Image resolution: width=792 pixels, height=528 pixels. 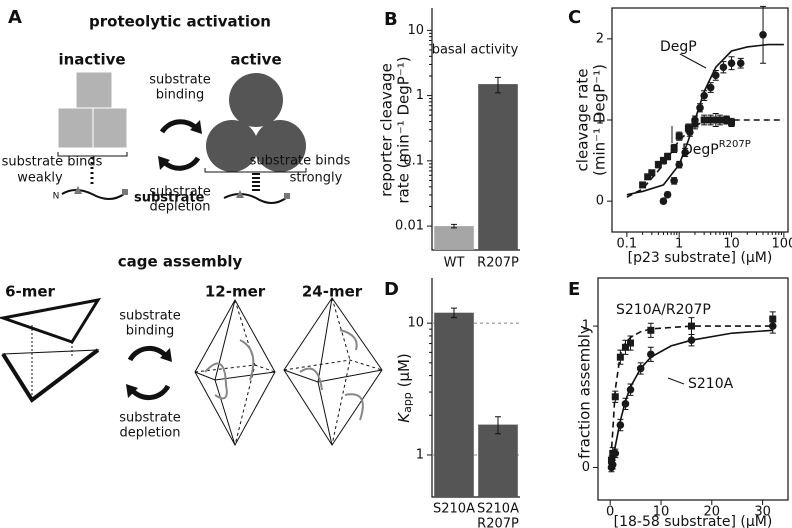 What do you see at coordinates (583, 120) in the screenshot?
I see `y-axis-label: cleavage rate` at bounding box center [583, 120].